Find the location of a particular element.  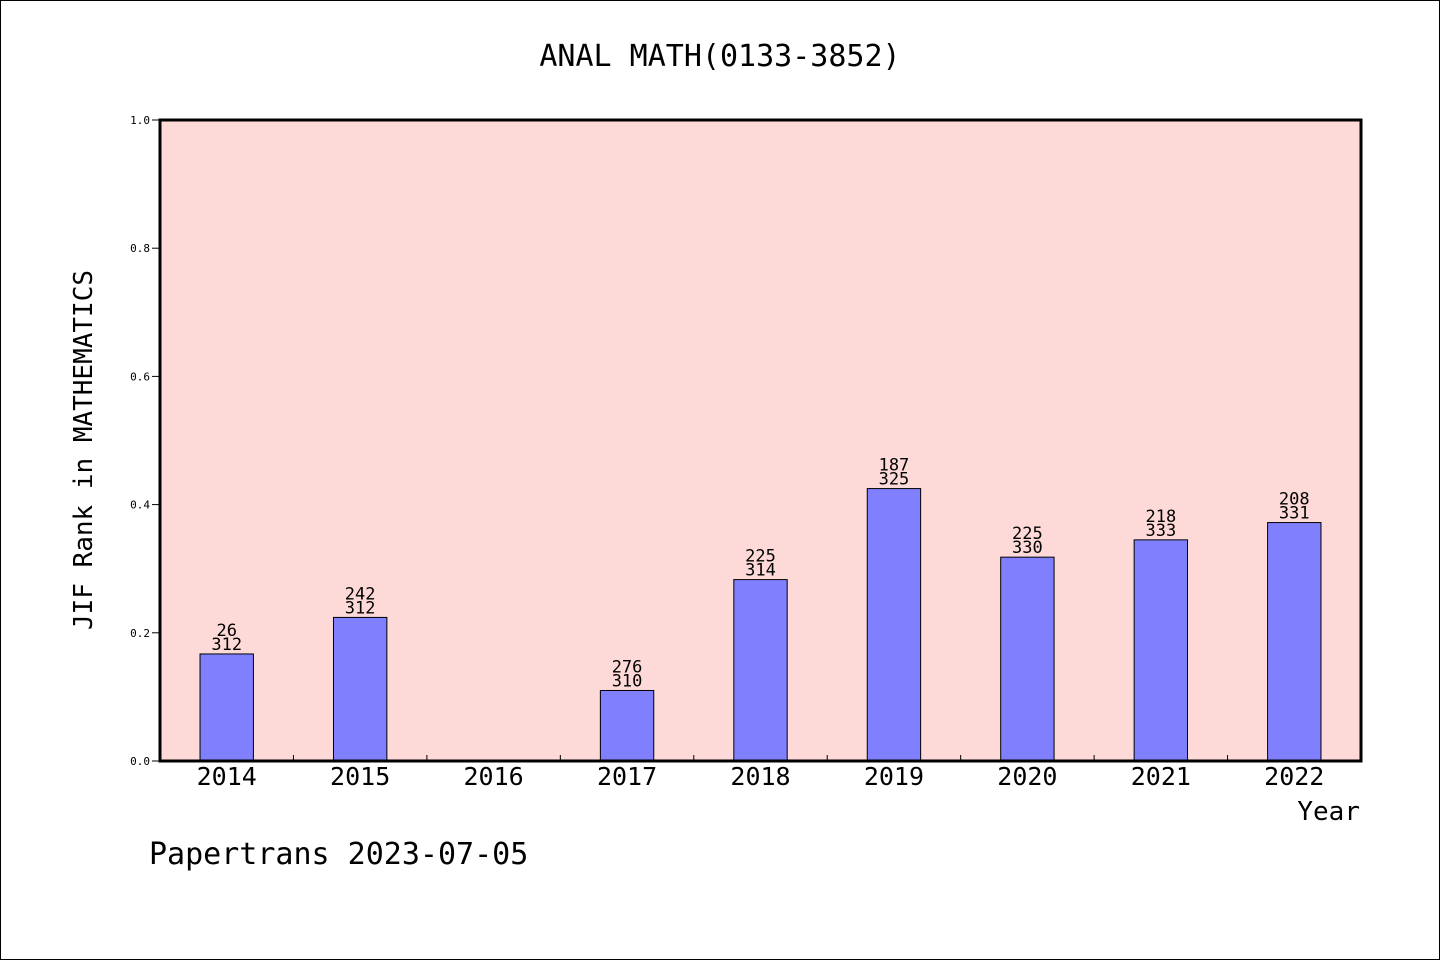

x-tick-label-2015: 2015 is located at coordinates (360, 776).